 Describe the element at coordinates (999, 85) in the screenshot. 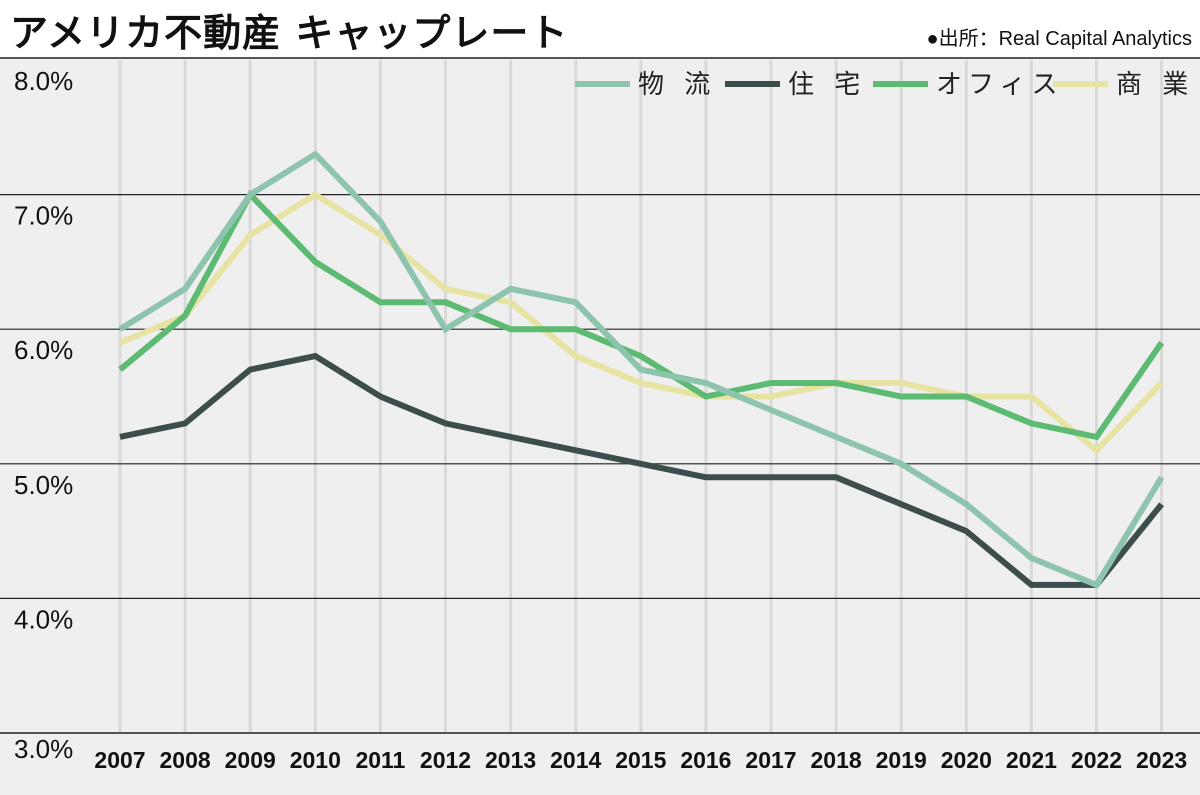

I see `legend-label: オフィス` at that location.